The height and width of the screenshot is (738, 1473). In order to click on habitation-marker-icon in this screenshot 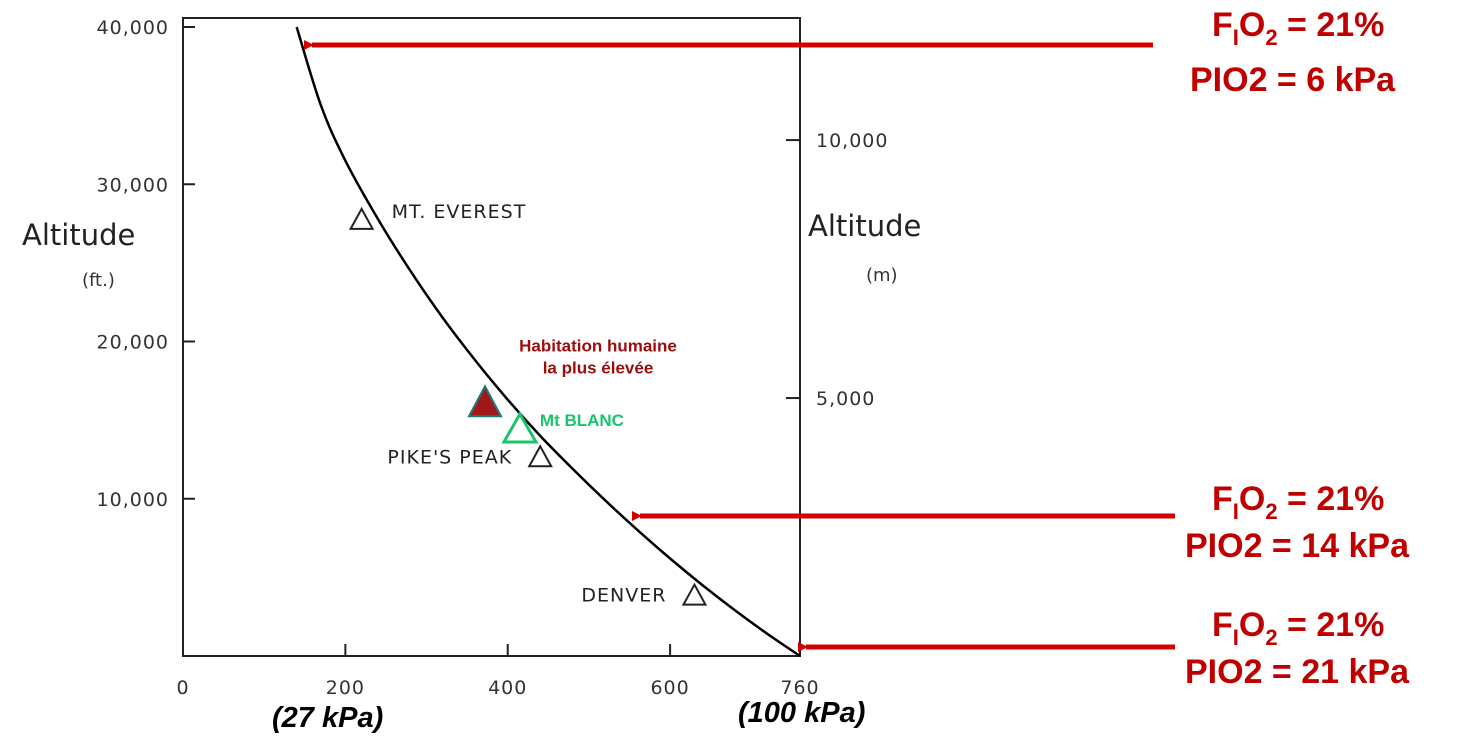, I will do `click(485, 401)`.